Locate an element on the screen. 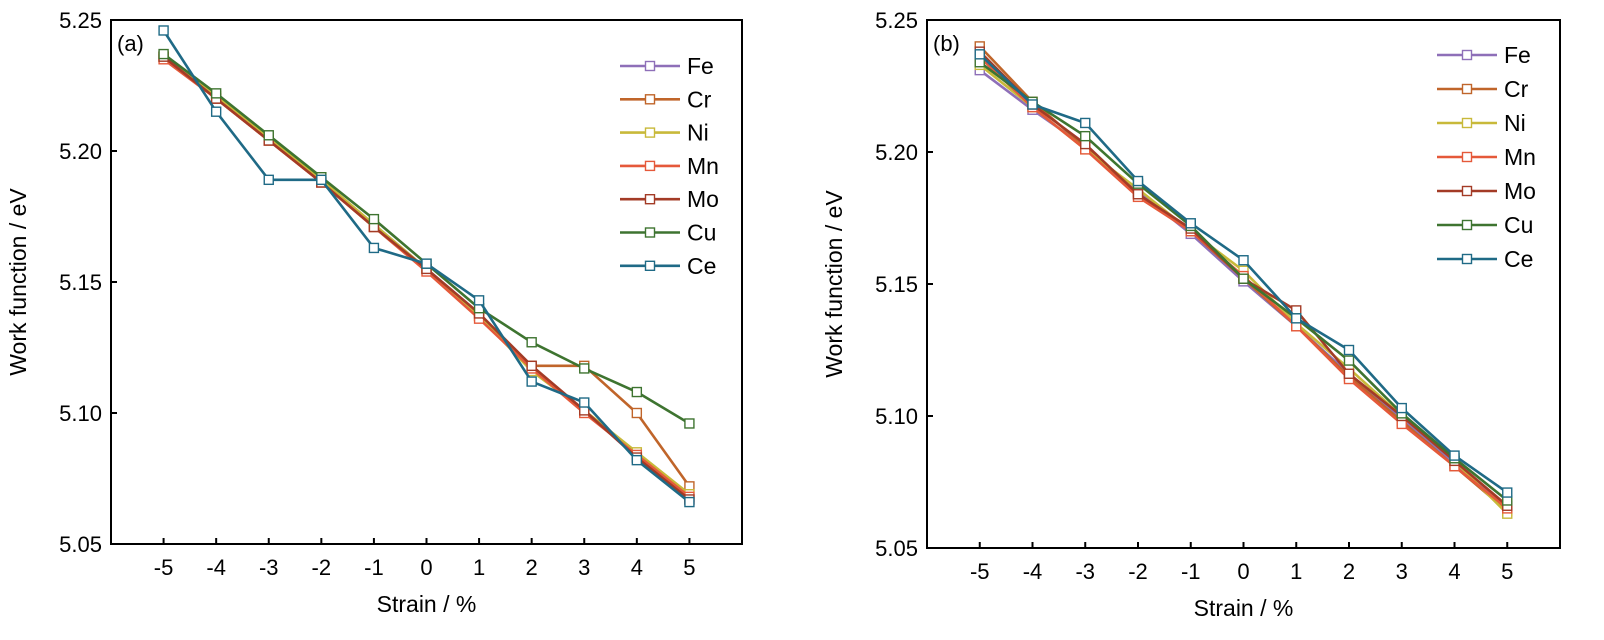 This screenshot has height=640, width=1604. panel-label: (a) is located at coordinates (130, 43).